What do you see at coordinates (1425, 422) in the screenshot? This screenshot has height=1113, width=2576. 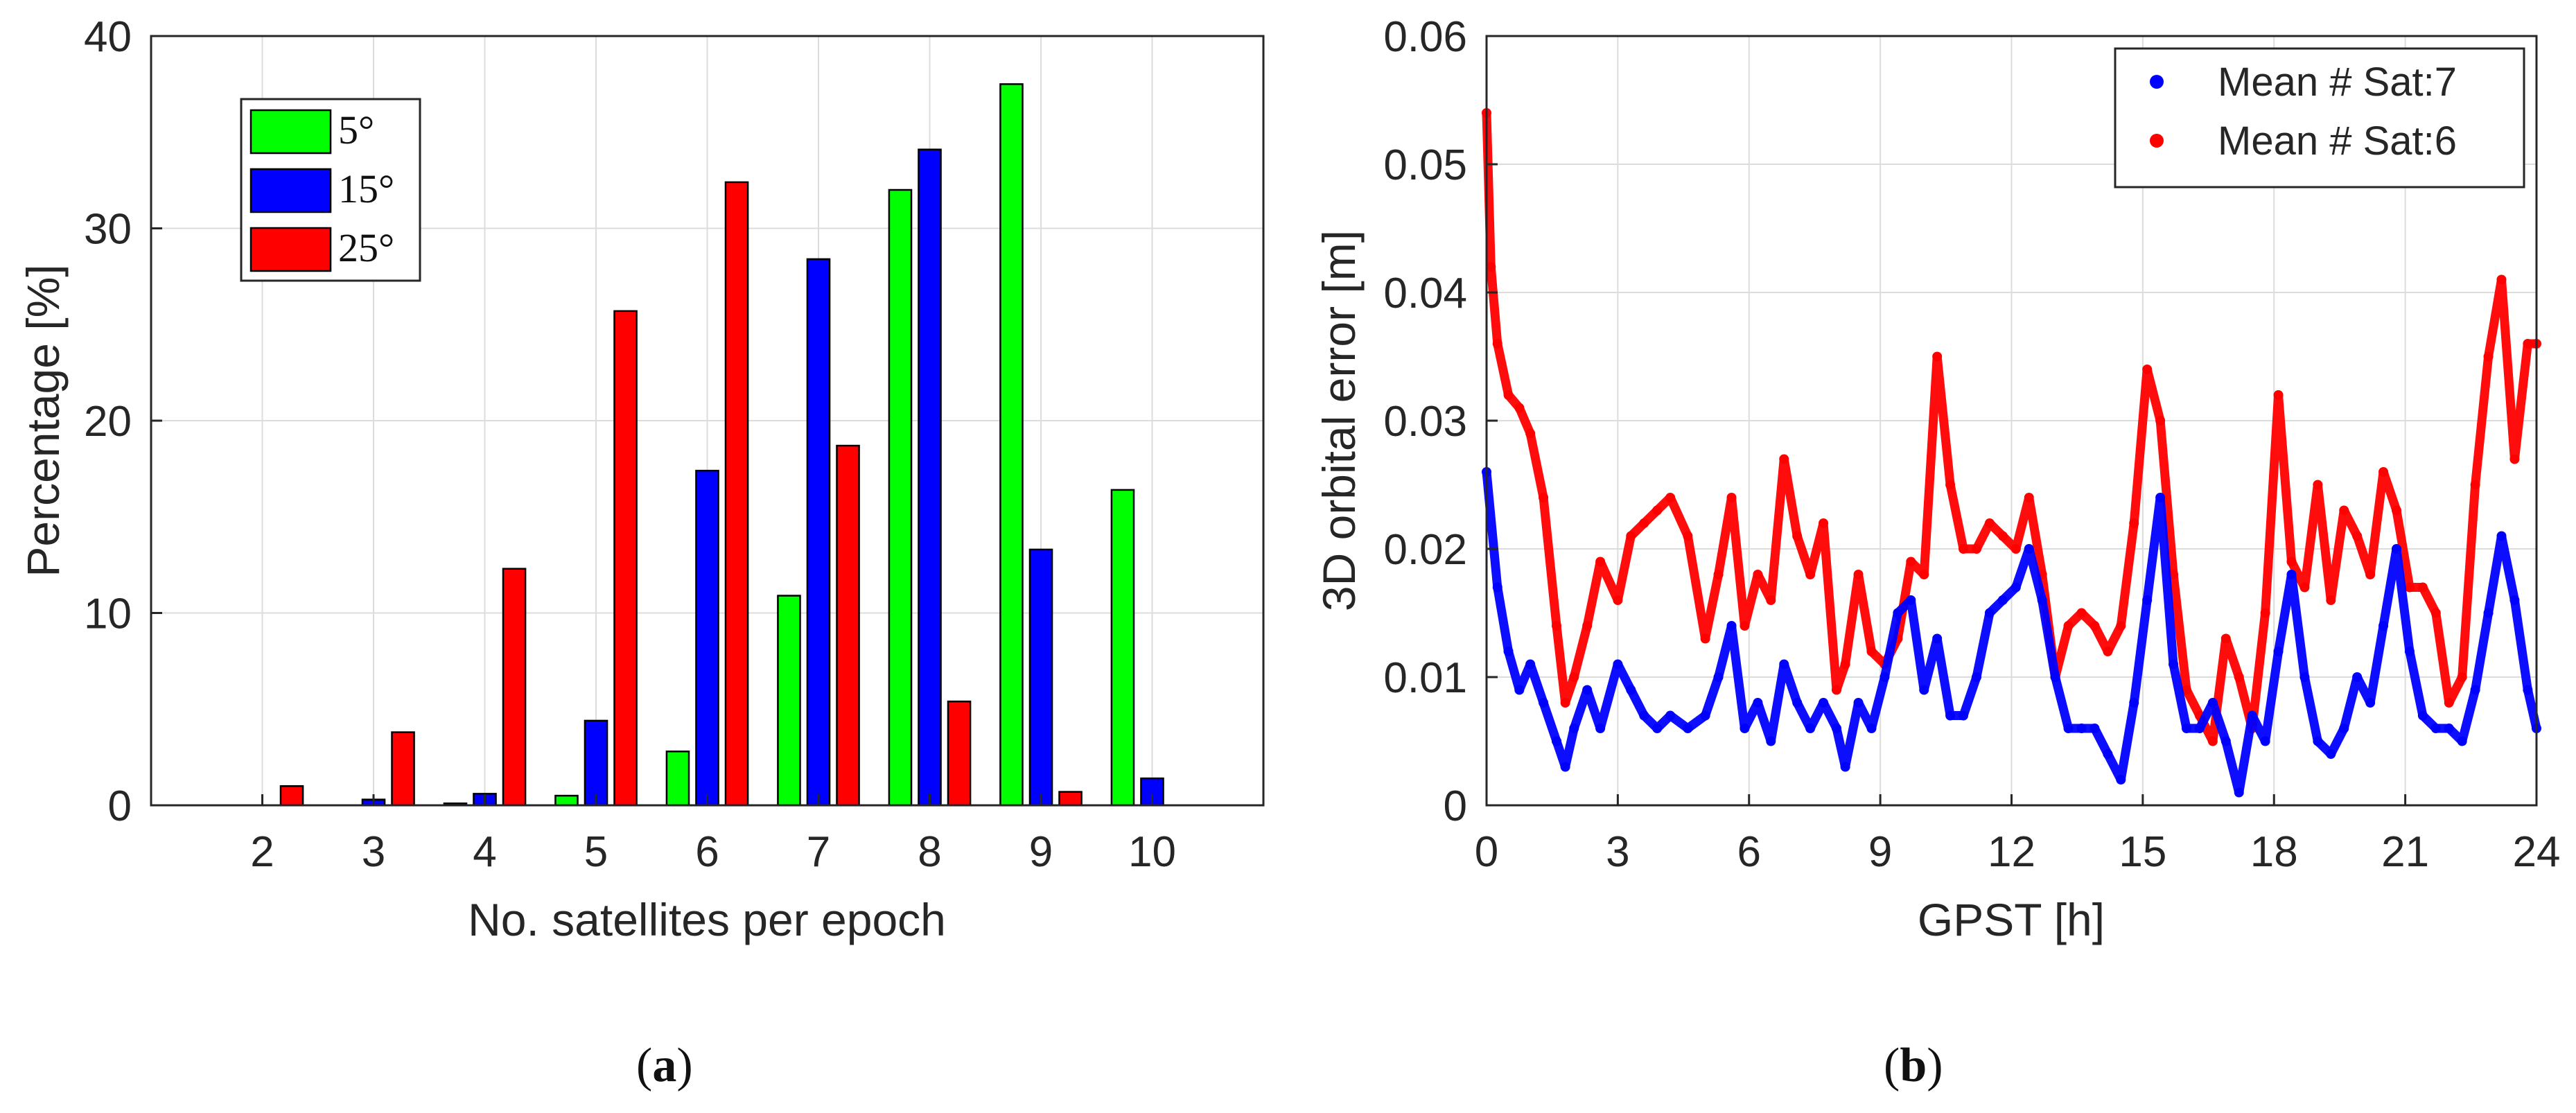 I see `scatter-y-tick-label: 0.03` at bounding box center [1425, 422].